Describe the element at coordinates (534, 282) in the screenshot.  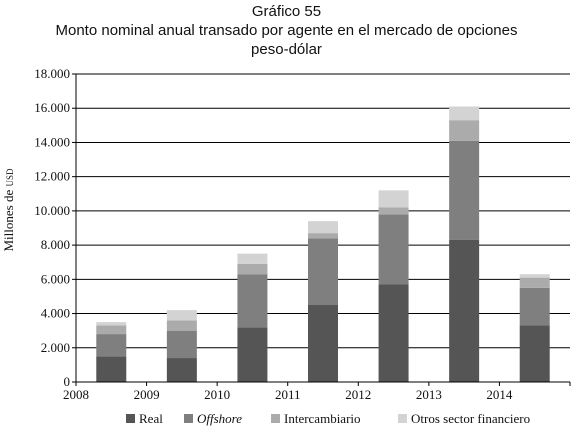
I see `bar-2014-intercambiario` at that location.